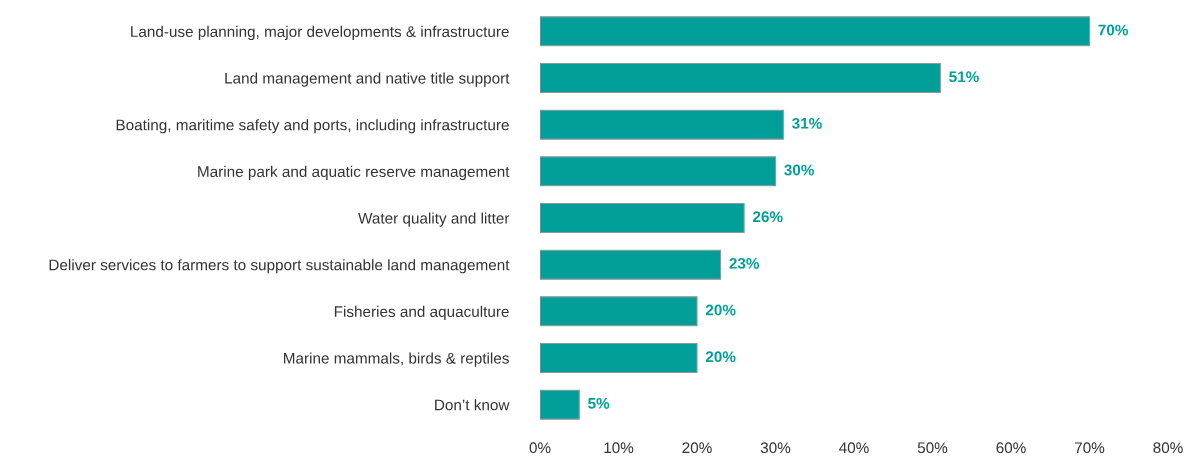  Describe the element at coordinates (472, 405) in the screenshot. I see `y-tick-label: Don’t know` at that location.